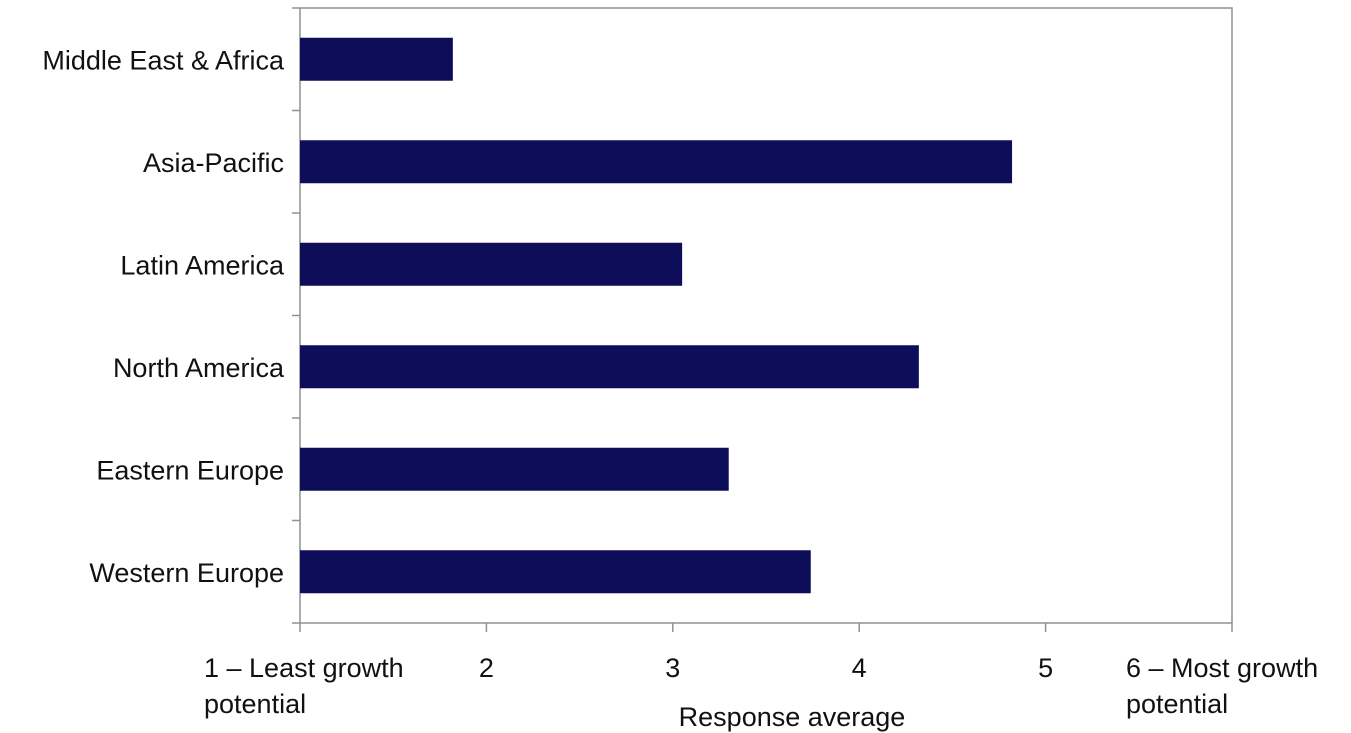  What do you see at coordinates (609, 367) in the screenshot?
I see `bar-north-america` at bounding box center [609, 367].